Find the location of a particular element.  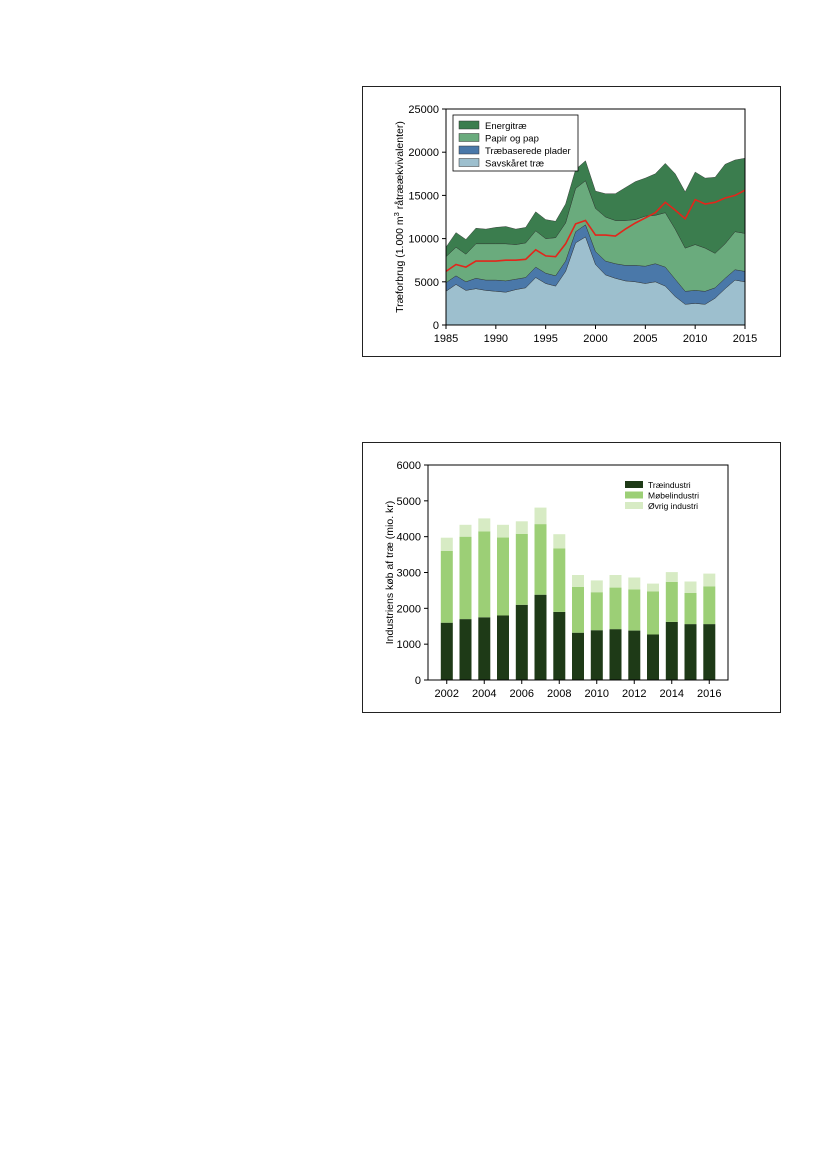

y-tick-label-3: 15000 is located at coordinates (423, 196).